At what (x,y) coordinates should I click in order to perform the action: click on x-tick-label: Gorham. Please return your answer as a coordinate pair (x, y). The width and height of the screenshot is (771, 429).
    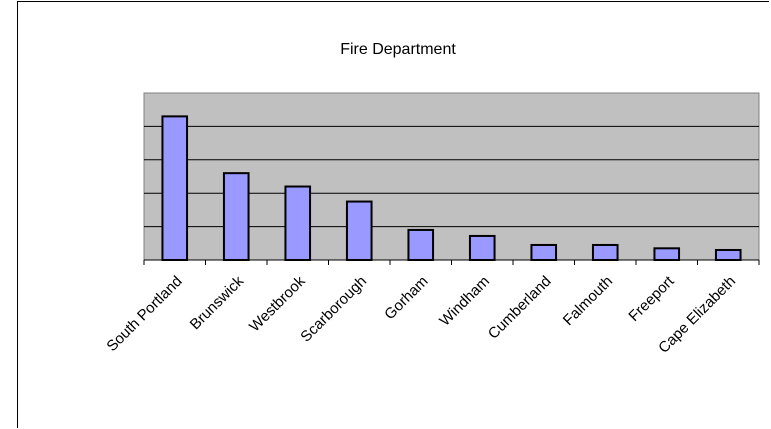
    Looking at the image, I should click on (406, 298).